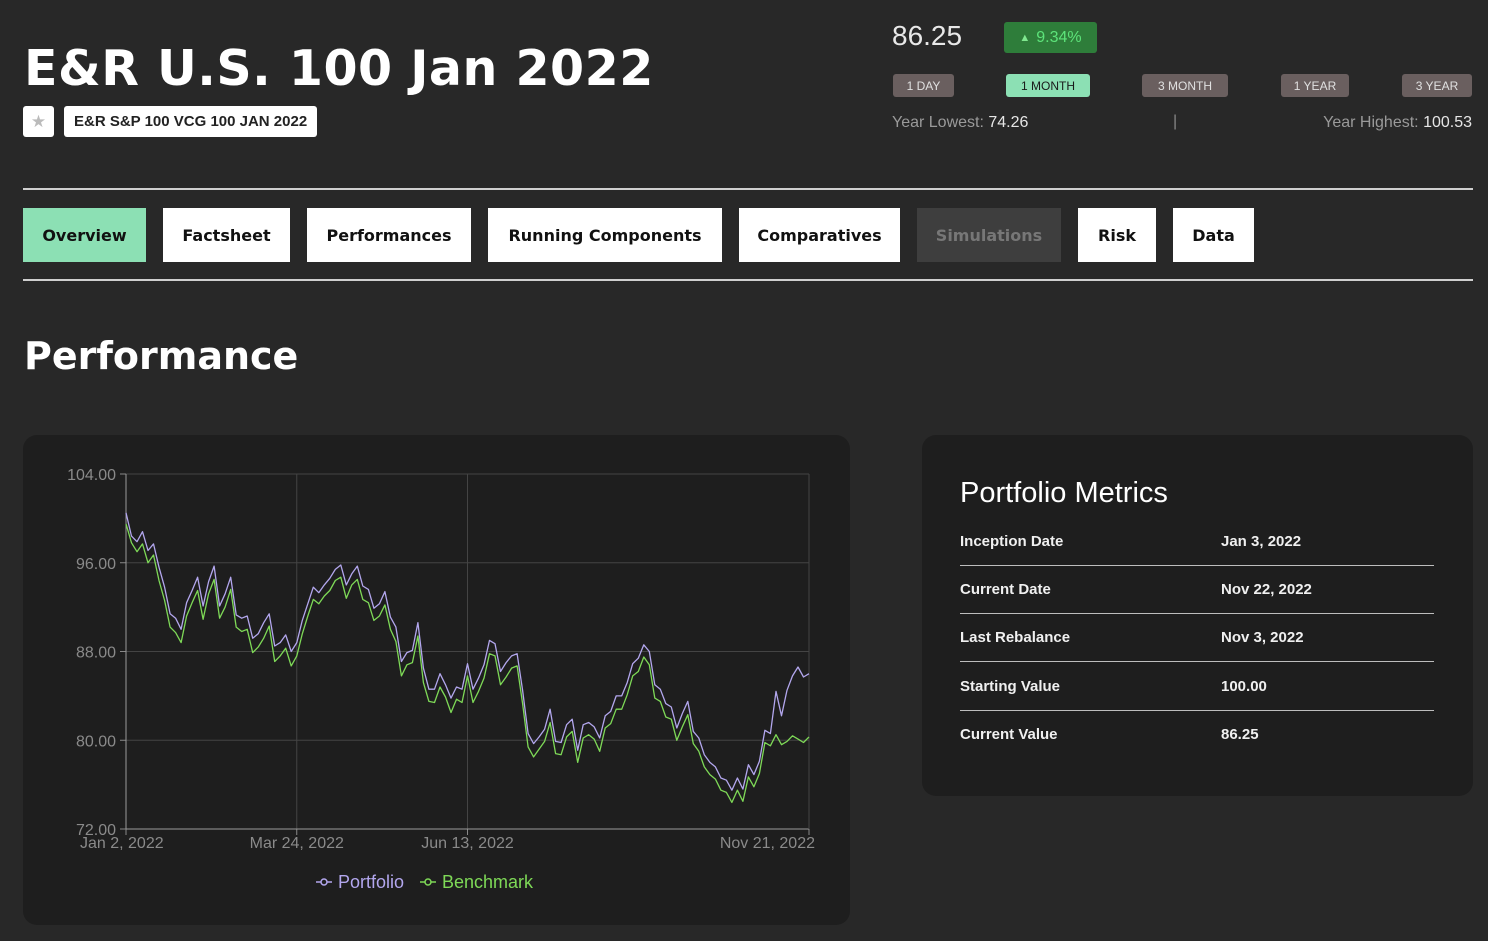 This screenshot has width=1488, height=941. I want to click on year-highest: Year Highest: 100.53, so click(1397, 123).